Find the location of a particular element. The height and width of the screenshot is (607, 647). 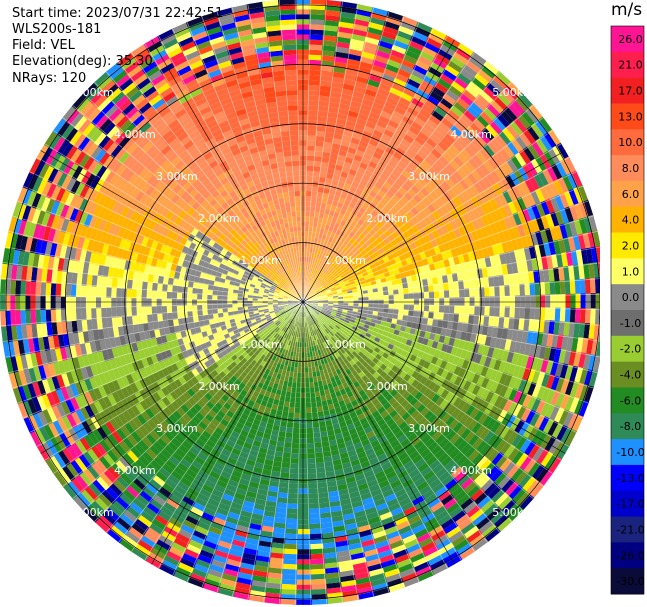

colorbar-tick-label: 1.0 is located at coordinates (631, 271).